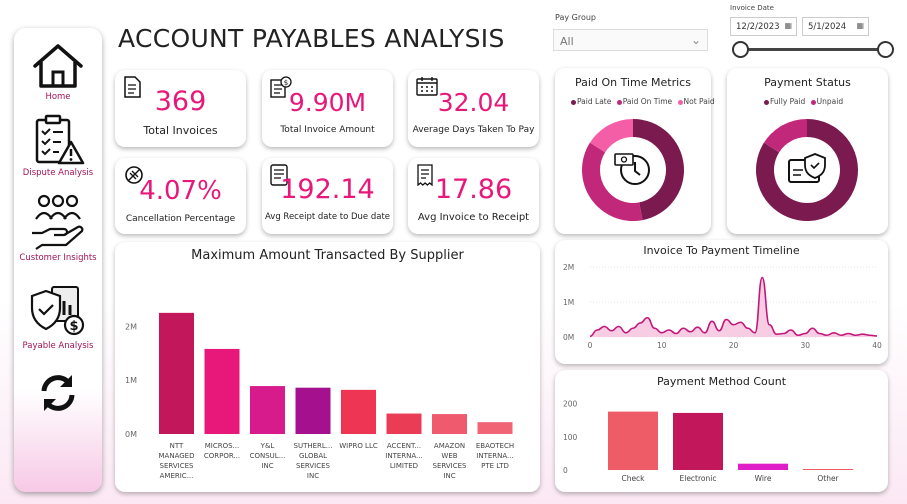  What do you see at coordinates (877, 345) in the screenshot?
I see `x-tick-label: 40` at bounding box center [877, 345].